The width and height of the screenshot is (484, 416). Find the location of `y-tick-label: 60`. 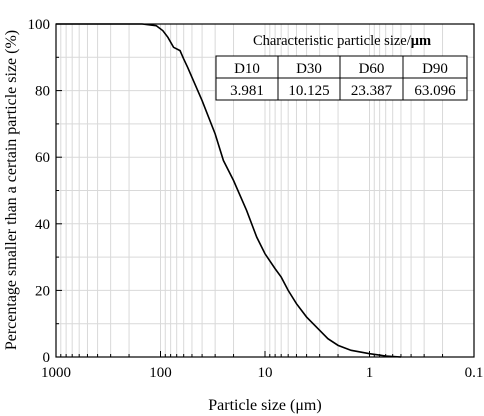

y-tick-label: 60 is located at coordinates (42, 158).